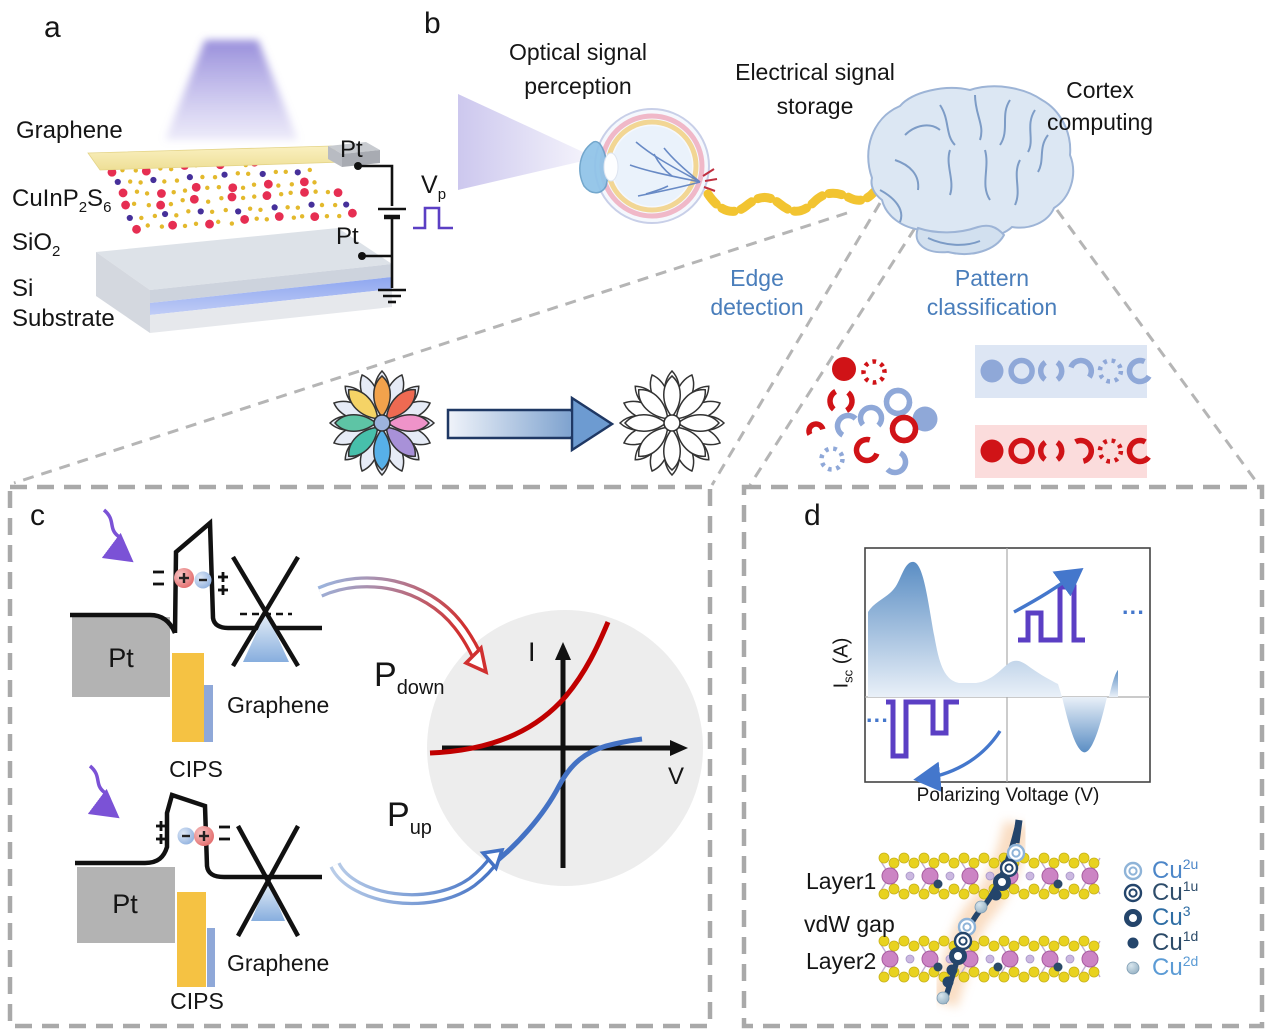  What do you see at coordinates (1133, 918) in the screenshot?
I see `legend-markers` at bounding box center [1133, 918].